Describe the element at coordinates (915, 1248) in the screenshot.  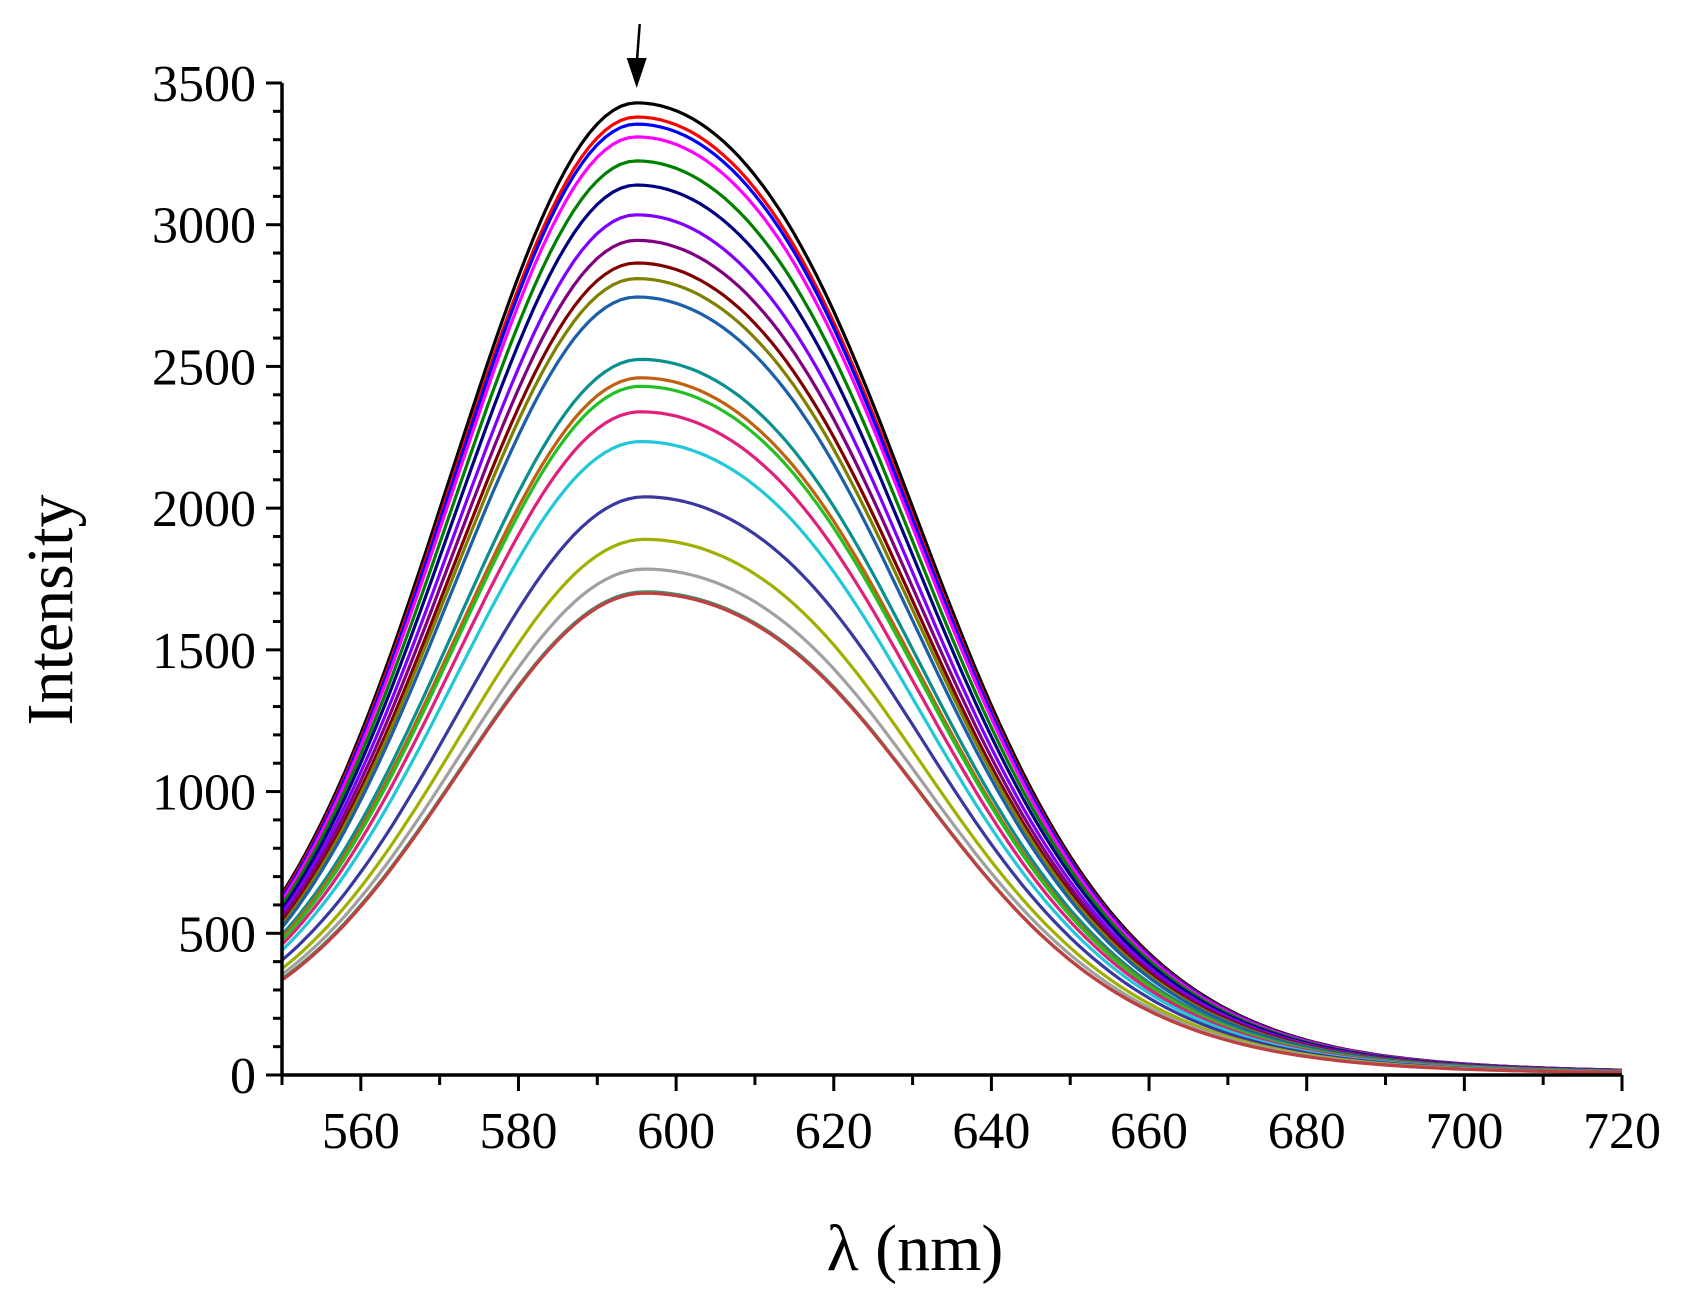
I see `x-axis-title: λ (nm)` at that location.